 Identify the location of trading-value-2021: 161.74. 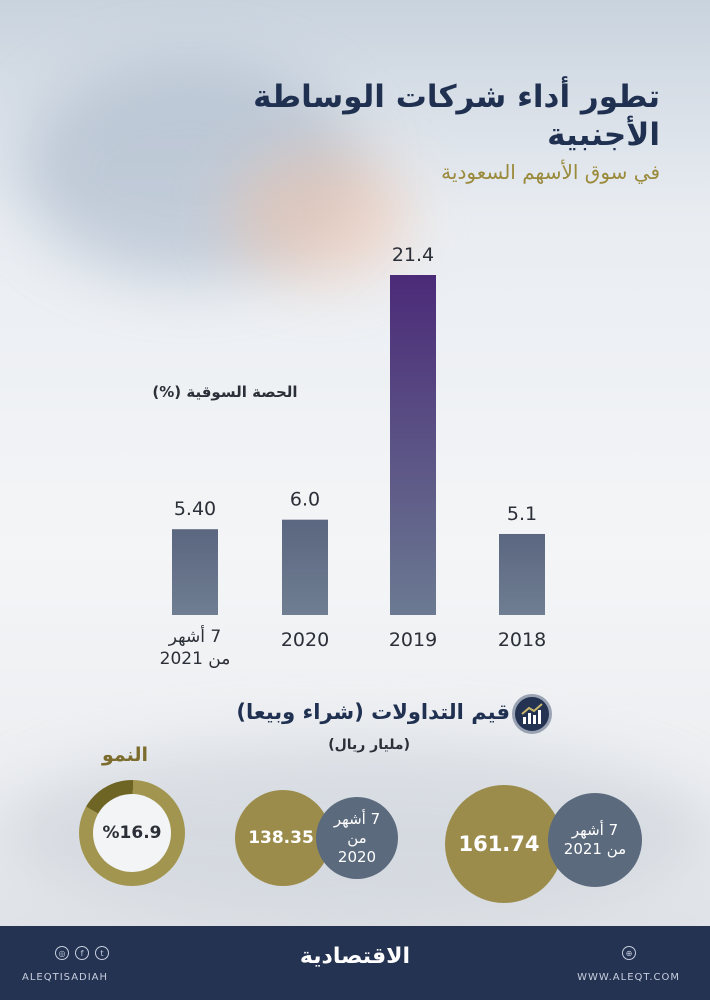
(504, 844).